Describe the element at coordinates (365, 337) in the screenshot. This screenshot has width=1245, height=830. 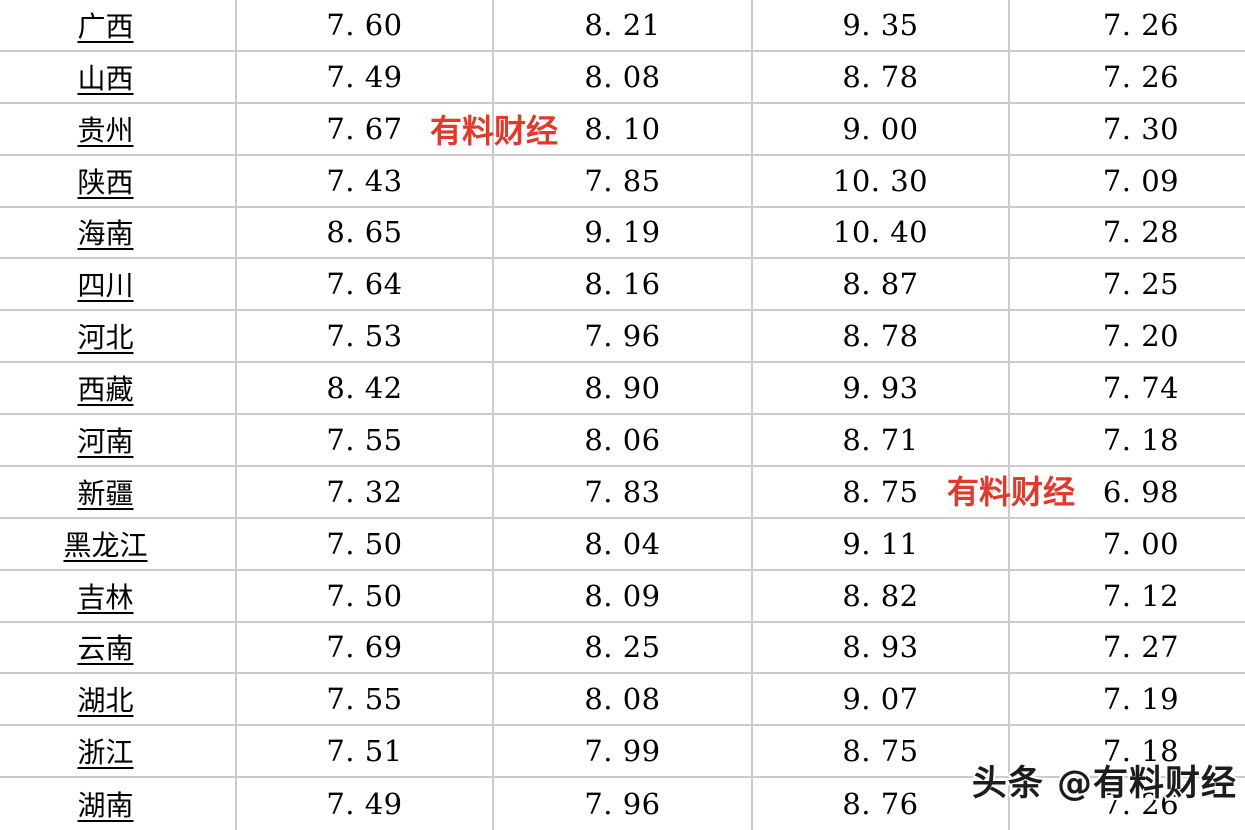
I see `price-value: 7. 53` at that location.